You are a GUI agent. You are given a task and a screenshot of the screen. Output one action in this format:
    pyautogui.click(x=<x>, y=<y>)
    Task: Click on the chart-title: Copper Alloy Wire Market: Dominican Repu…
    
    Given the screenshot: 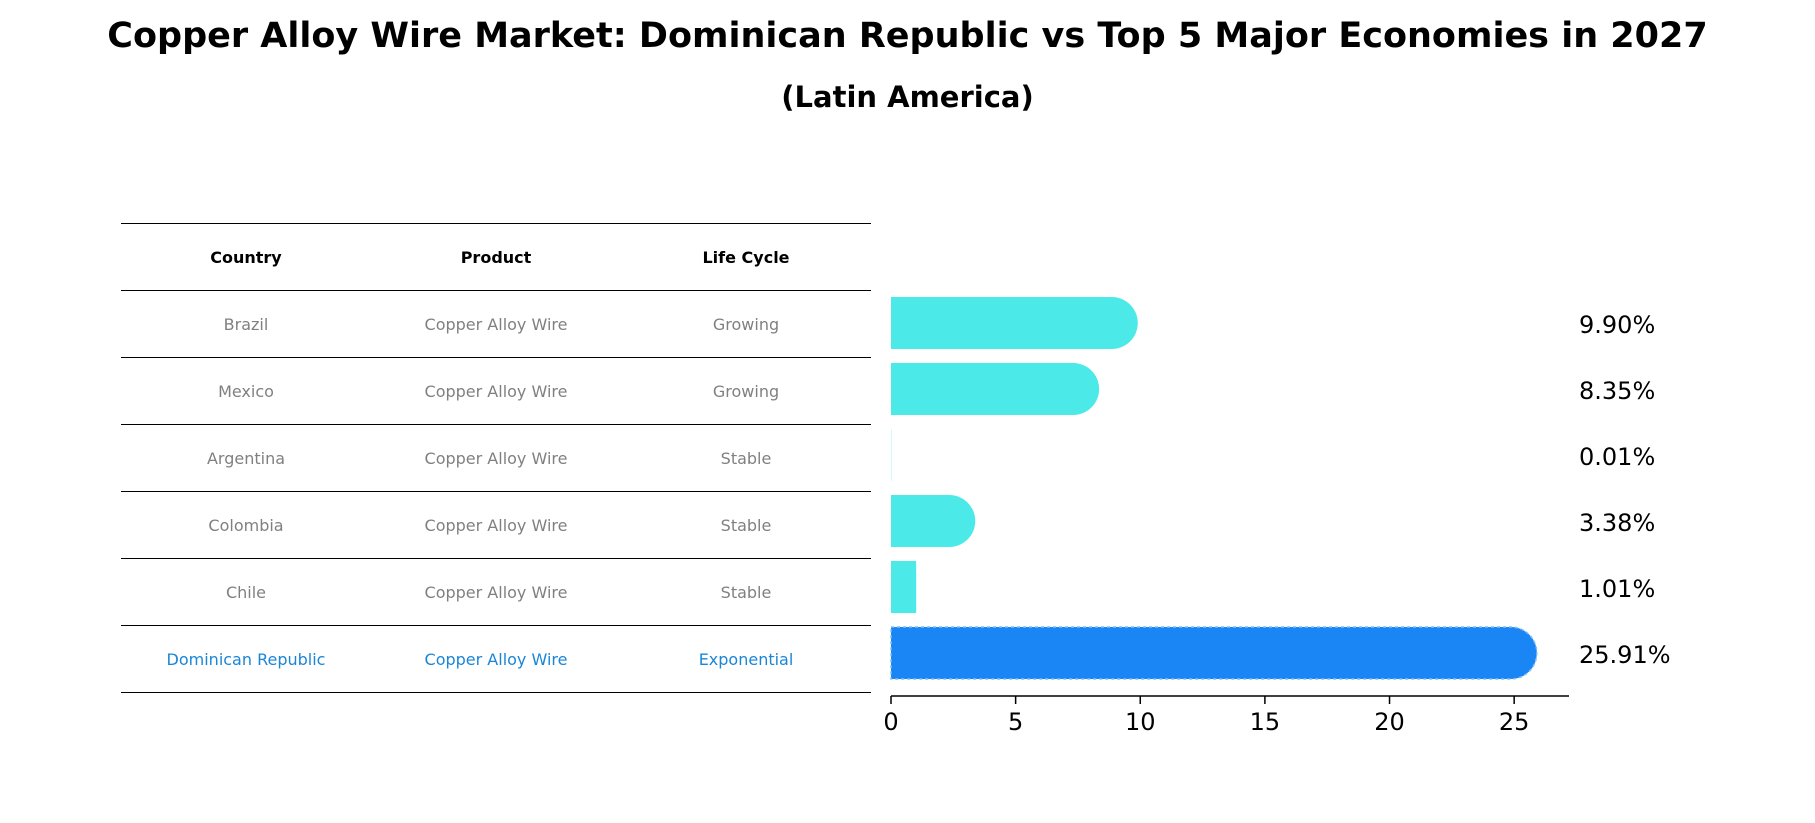 What is the action you would take?
    pyautogui.click(x=907, y=36)
    